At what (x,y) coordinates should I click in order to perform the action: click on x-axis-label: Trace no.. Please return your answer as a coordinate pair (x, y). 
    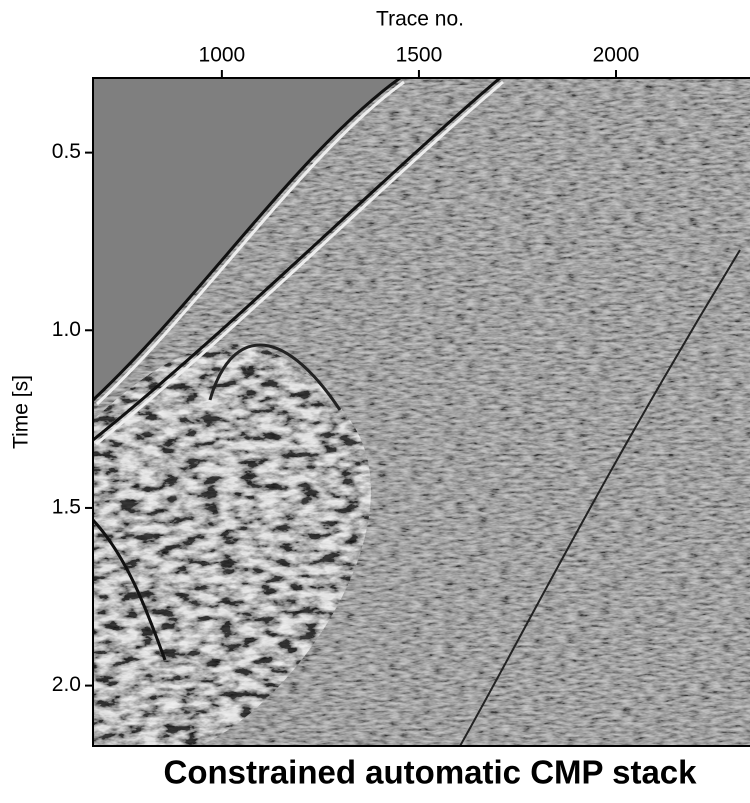
    Looking at the image, I should click on (420, 19).